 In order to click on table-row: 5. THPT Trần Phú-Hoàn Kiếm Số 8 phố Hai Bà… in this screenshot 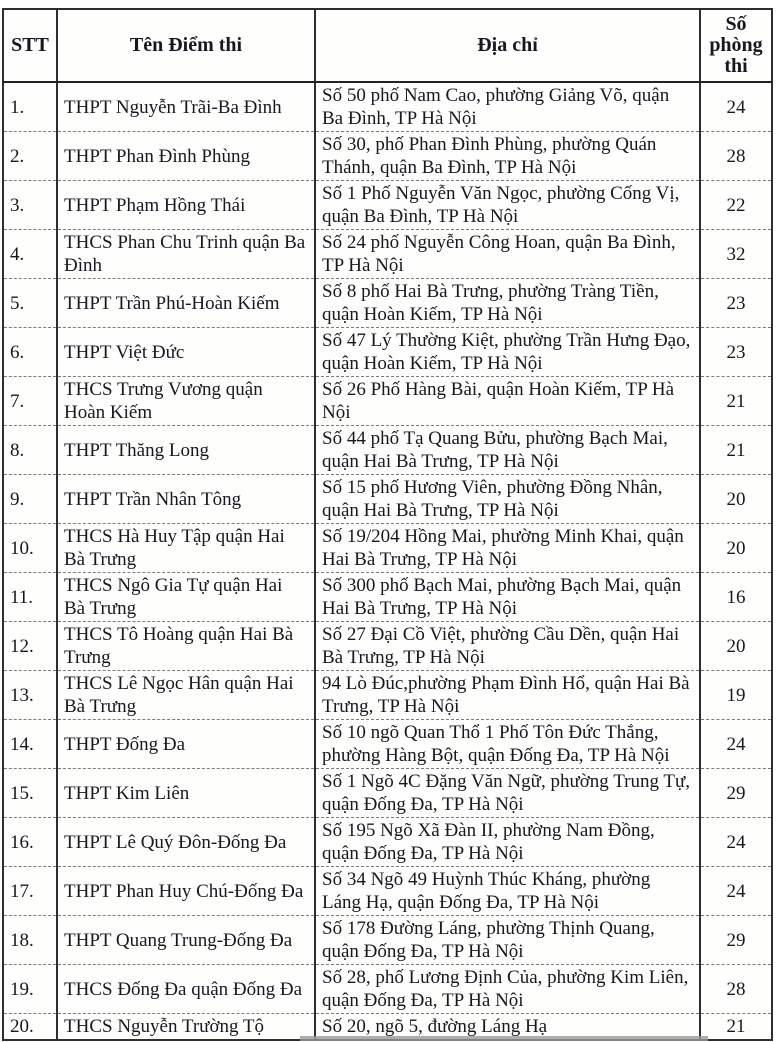, I will do `click(387, 303)`.